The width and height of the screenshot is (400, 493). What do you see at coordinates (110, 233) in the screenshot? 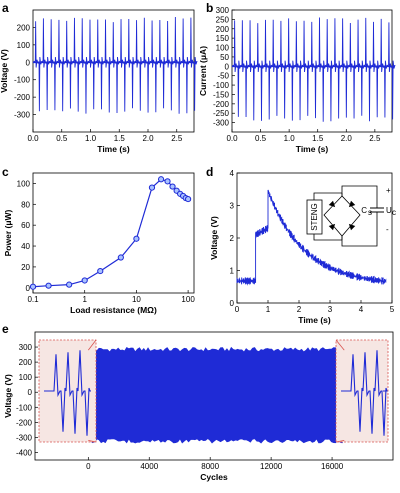
I see `data-line` at bounding box center [110, 233].